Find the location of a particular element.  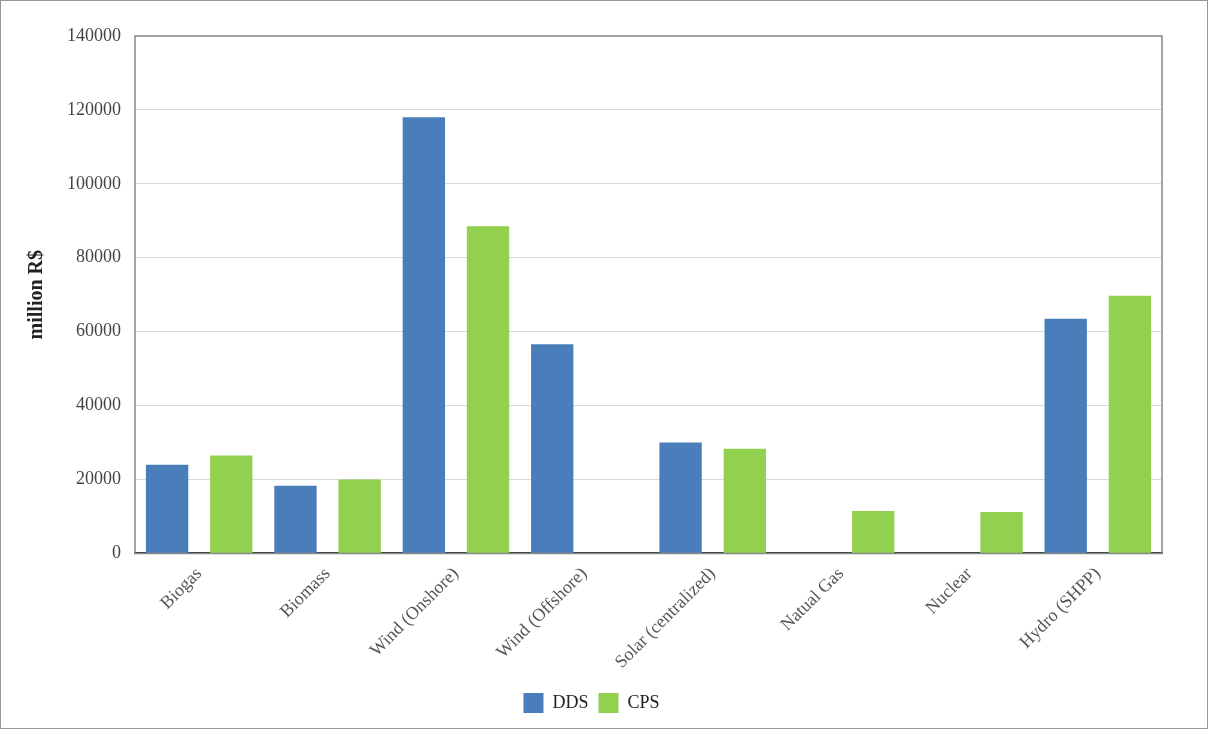

y-tick-label: 100000 is located at coordinates (94, 182).